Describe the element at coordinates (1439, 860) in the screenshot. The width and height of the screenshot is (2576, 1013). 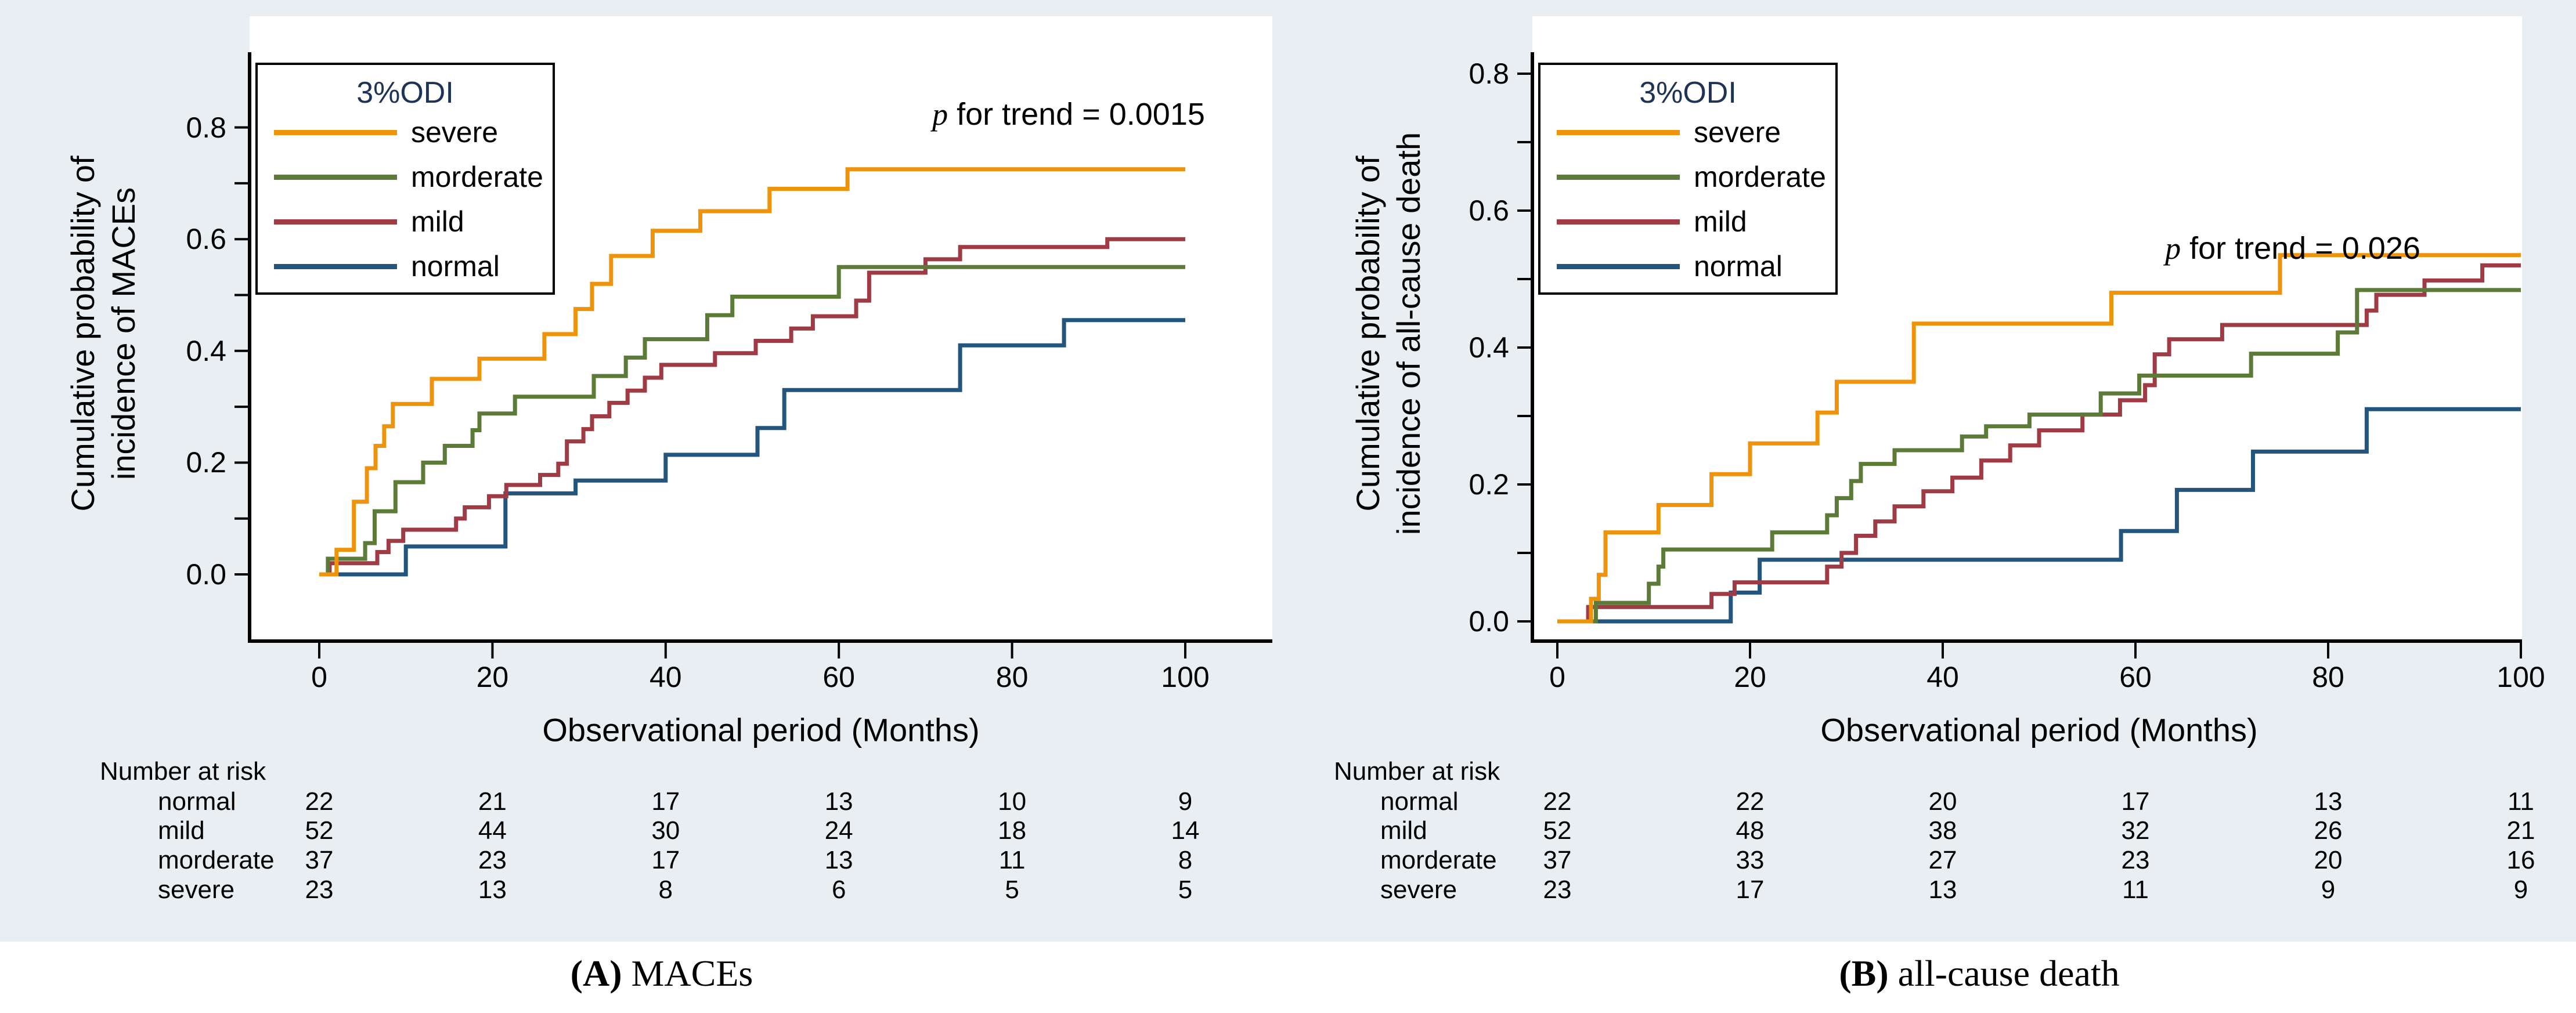
I see `risk-row-label-morderate: morderate` at that location.